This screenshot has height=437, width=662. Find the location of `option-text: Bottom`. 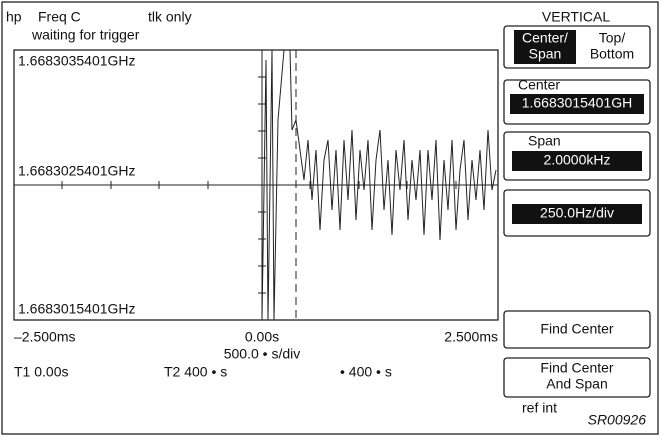

option-text: Bottom is located at coordinates (612, 54).